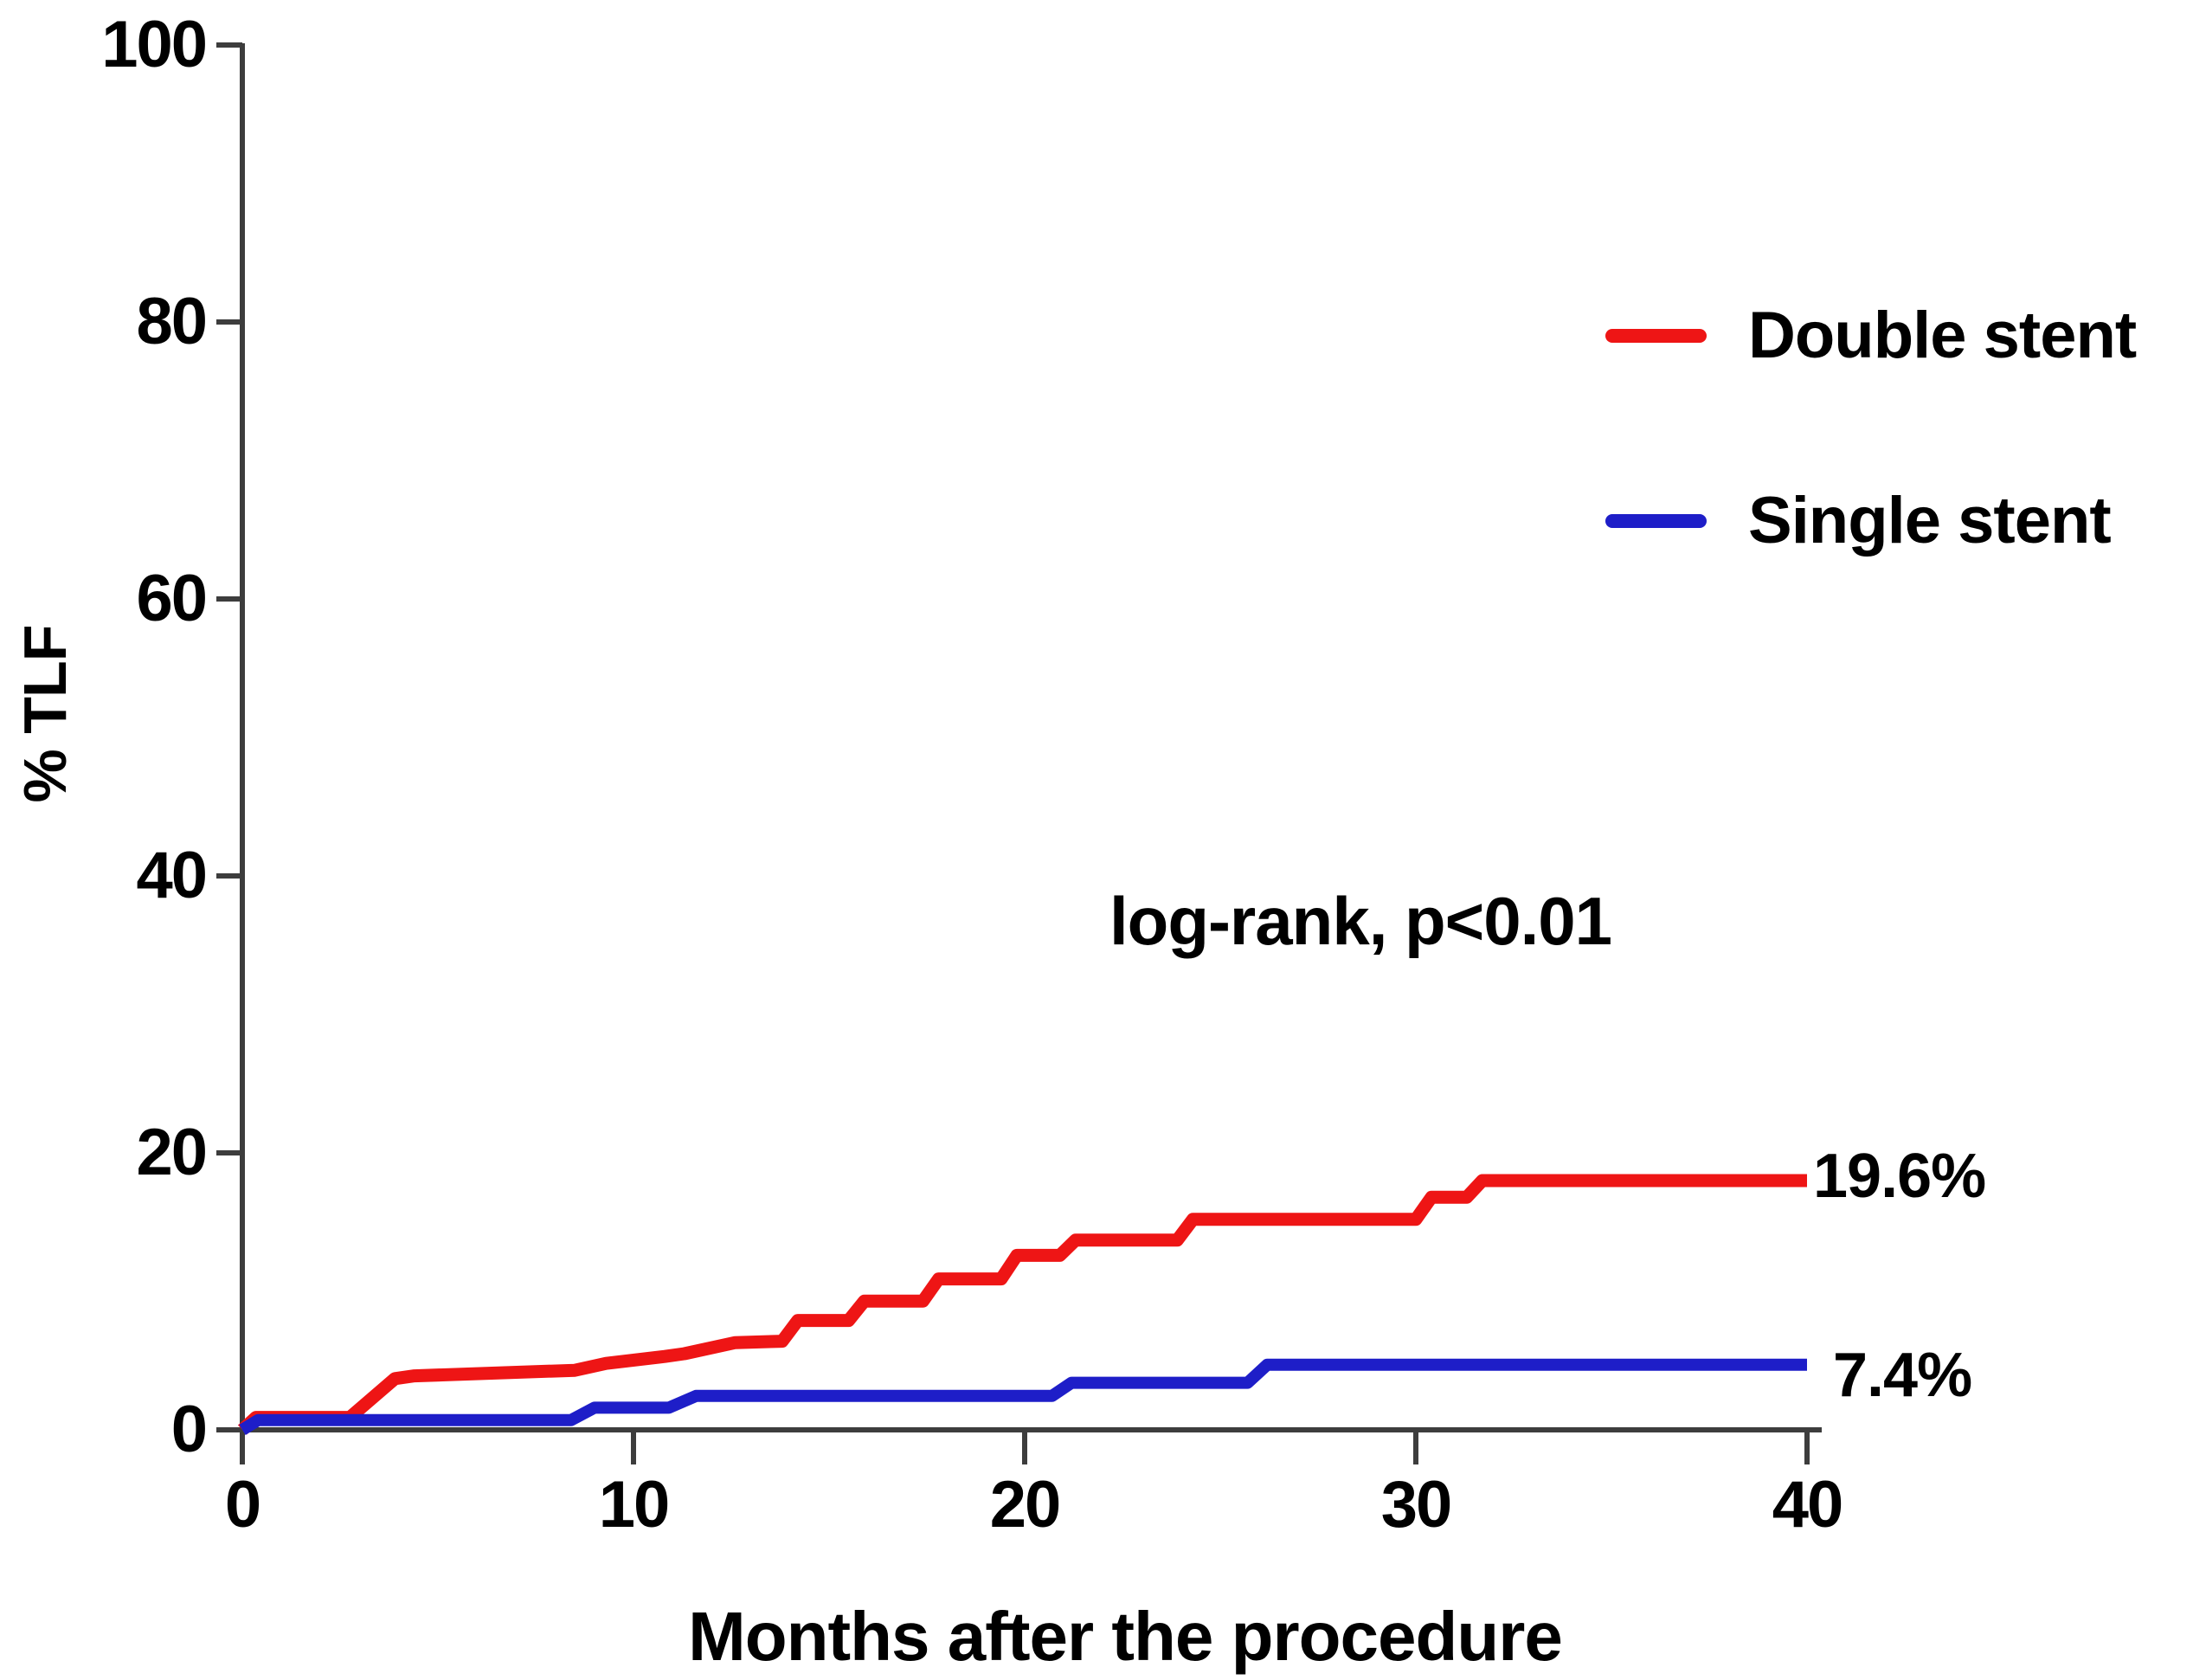  What do you see at coordinates (1361, 921) in the screenshot?
I see `logrank-annotation: log-rank, p<0.01` at bounding box center [1361, 921].